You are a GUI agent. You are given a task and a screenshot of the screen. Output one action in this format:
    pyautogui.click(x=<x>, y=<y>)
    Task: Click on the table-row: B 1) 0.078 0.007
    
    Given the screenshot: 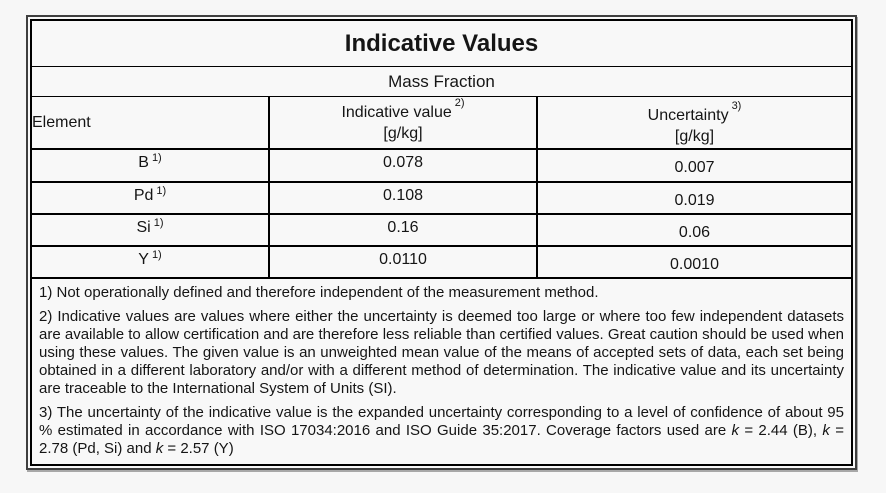 What is the action you would take?
    pyautogui.click(x=441, y=166)
    